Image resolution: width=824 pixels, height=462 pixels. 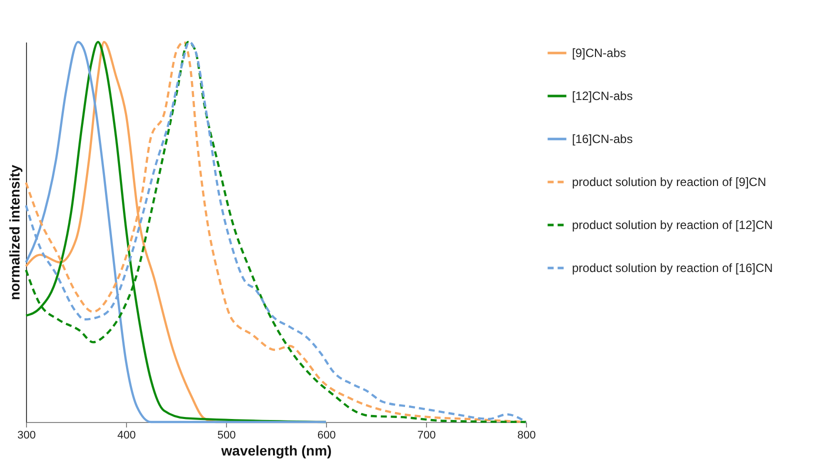 I want to click on x-tick-label: 800, so click(x=526, y=436).